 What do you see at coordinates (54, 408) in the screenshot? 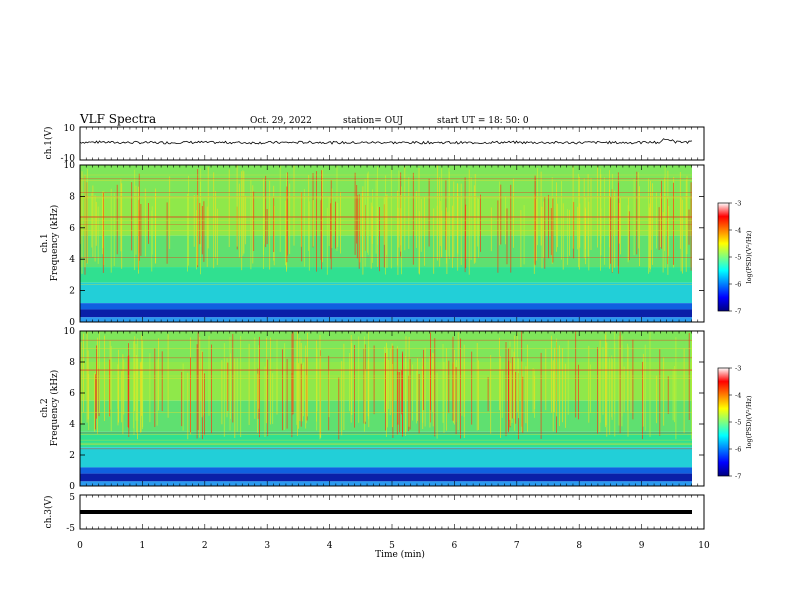
I see `ch2-spectrogram-ylabel-2: Frequency (kHz)` at bounding box center [54, 408].